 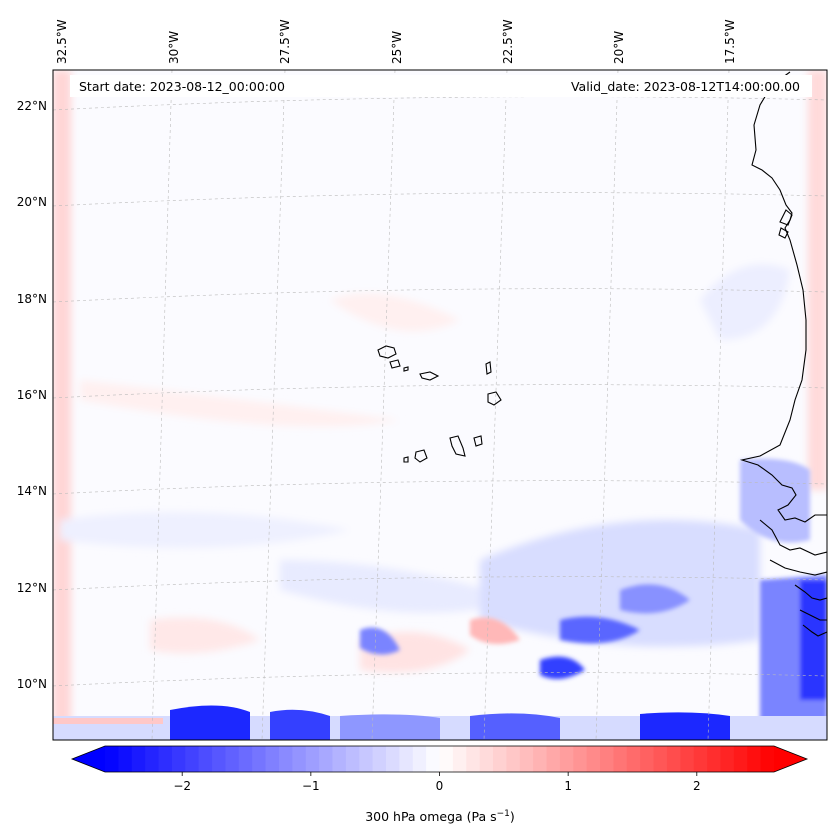 I want to click on info-bar, so click(x=441, y=86).